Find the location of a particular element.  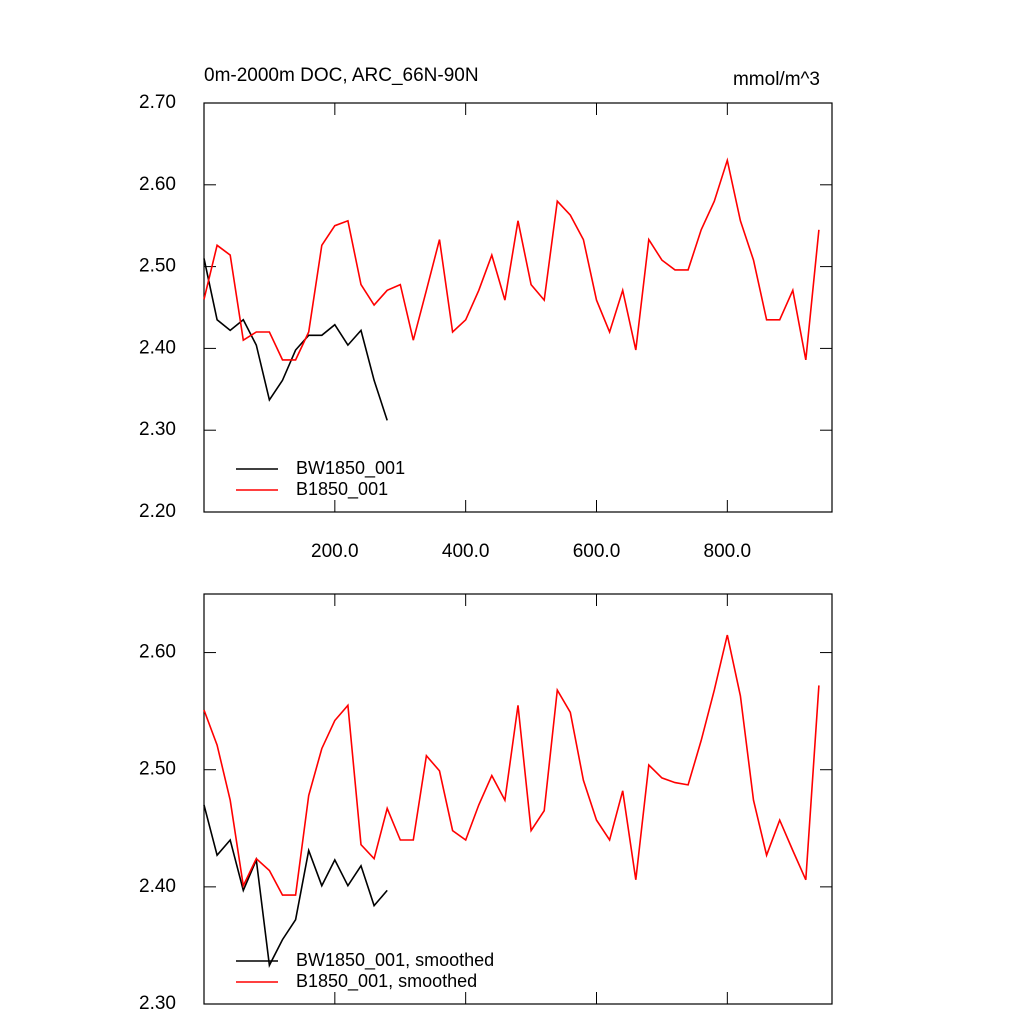

units-label: mmol/m^3 is located at coordinates (776, 79).